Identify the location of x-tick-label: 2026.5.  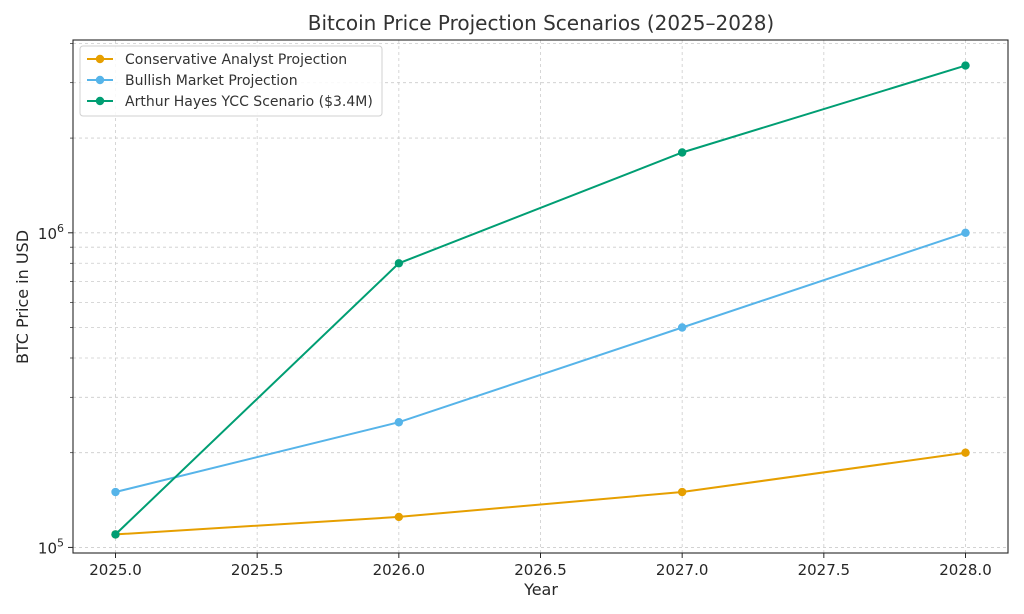
(540, 570).